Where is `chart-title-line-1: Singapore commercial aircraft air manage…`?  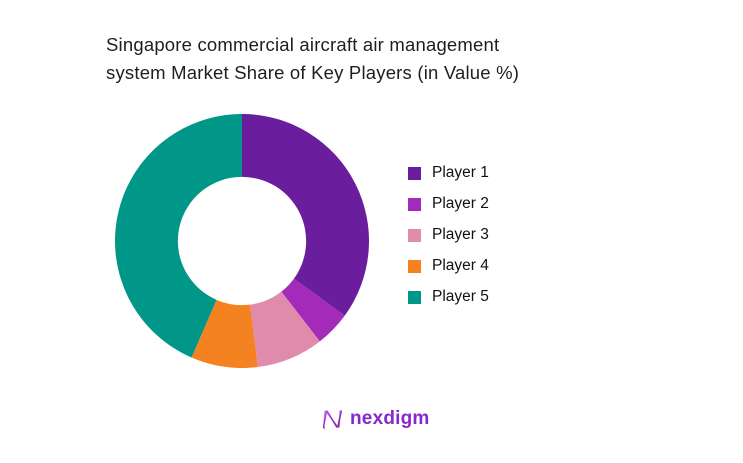
chart-title-line-1: Singapore commercial aircraft air manage… is located at coordinates (303, 44).